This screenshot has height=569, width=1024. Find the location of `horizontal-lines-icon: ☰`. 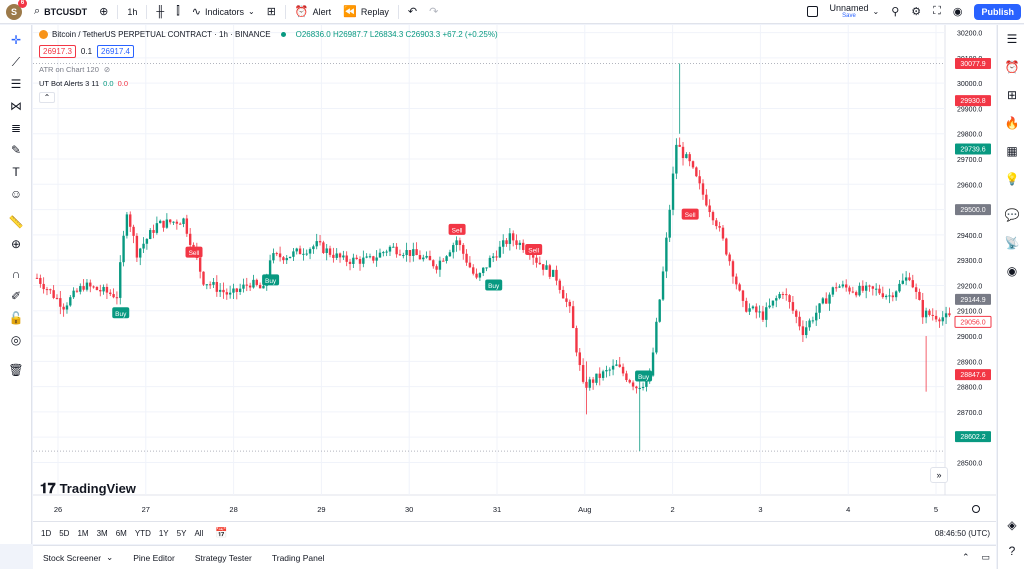

horizontal-lines-icon: ☰ is located at coordinates (16, 84).